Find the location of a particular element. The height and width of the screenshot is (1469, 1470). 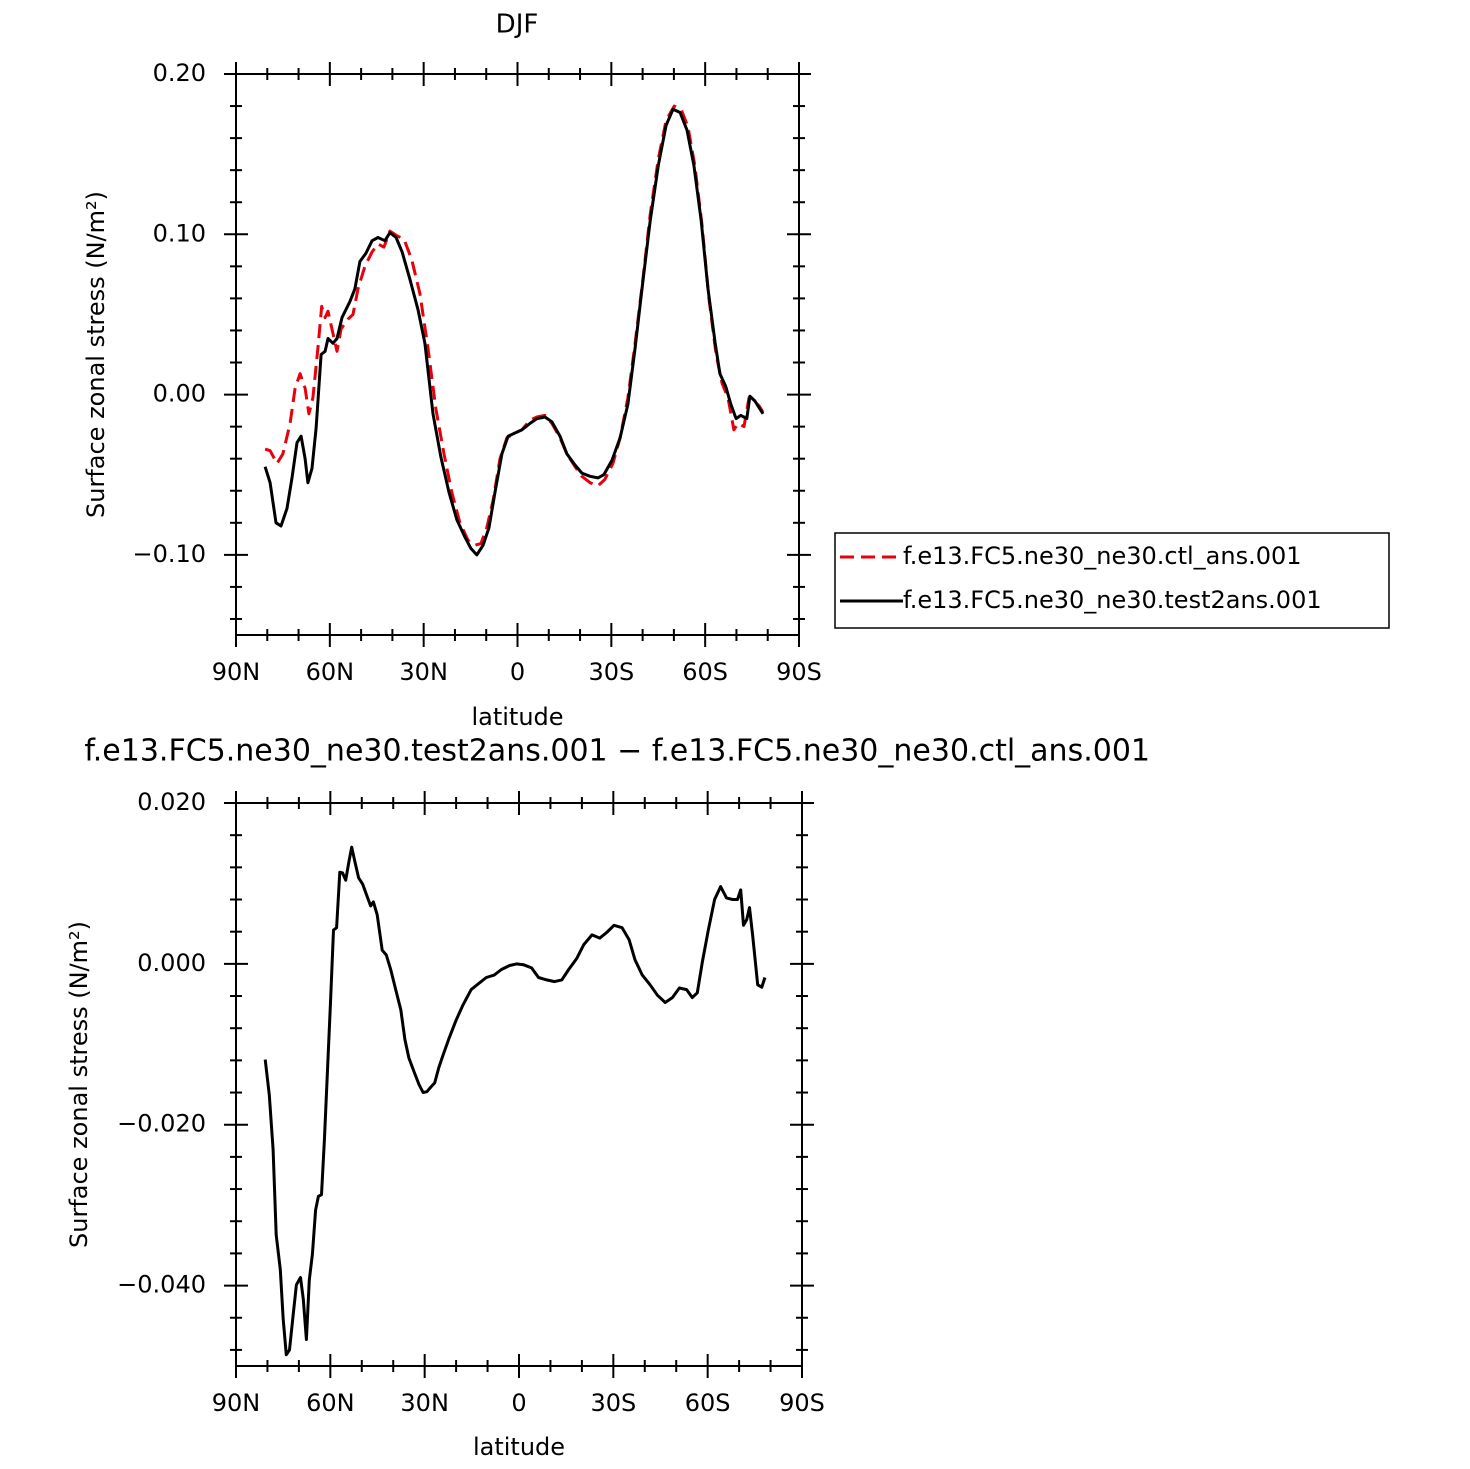

y-tick-label: −0.10 is located at coordinates (169, 554).